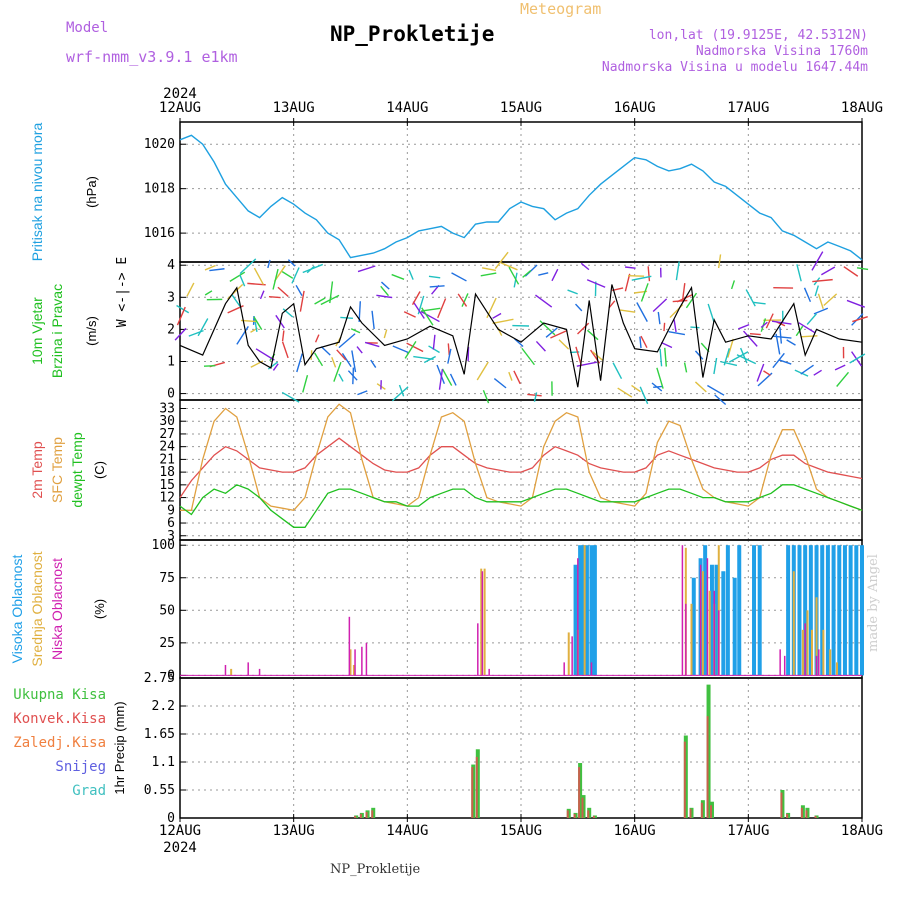 Image resolution: width=900 pixels, height=900 pixels. Describe the element at coordinates (561, 9) in the screenshot. I see `chart-subtitle: Meteogram` at that location.